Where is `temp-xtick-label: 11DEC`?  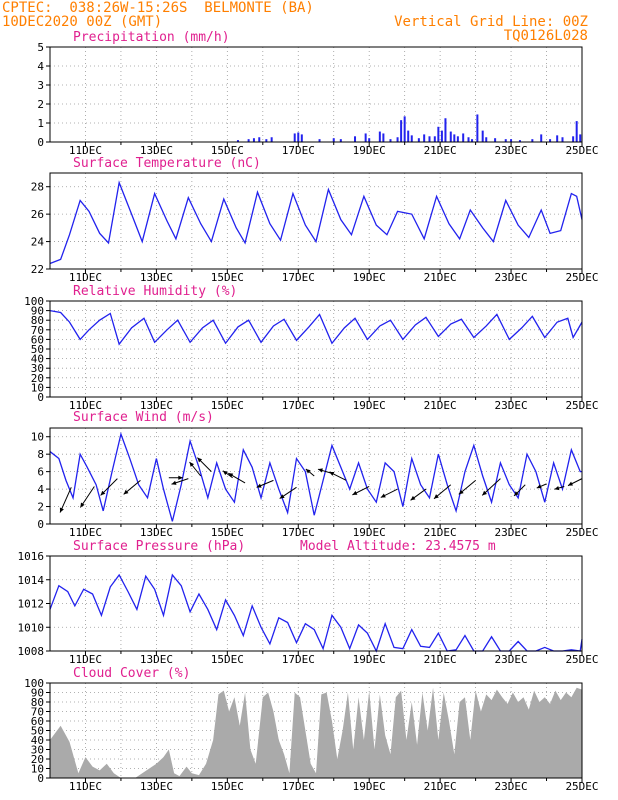
temp-xtick-label: 11DEC is located at coordinates (85, 277).